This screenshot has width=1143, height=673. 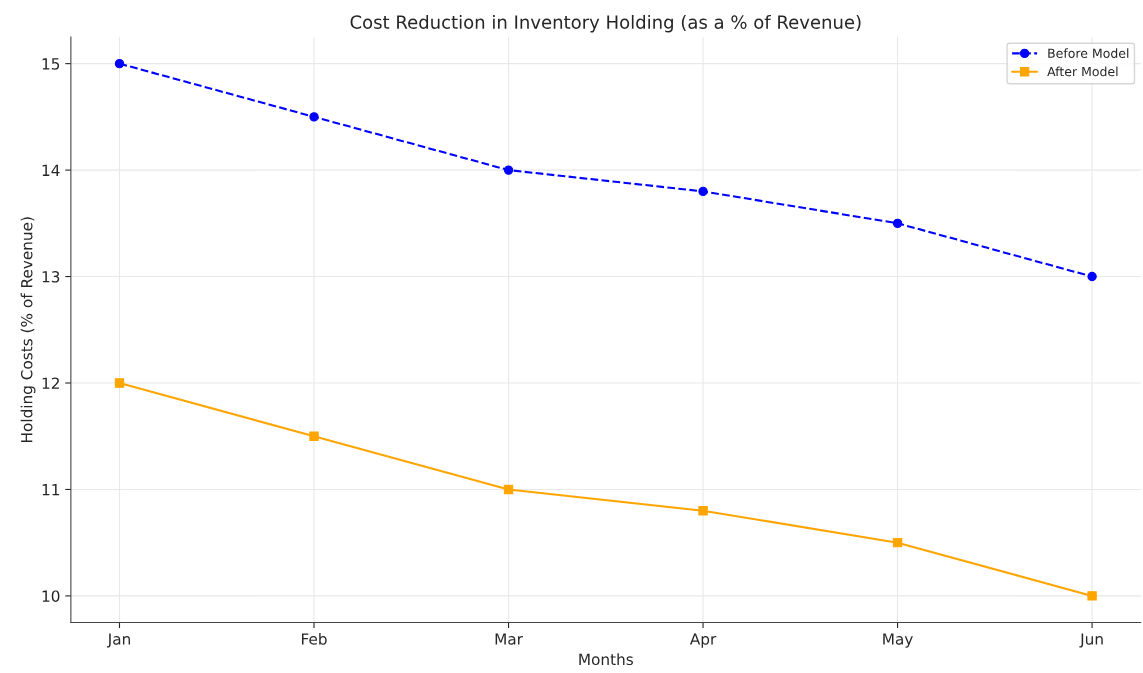 I want to click on chart-title: Cost Reduction in Inventory Holding (as a % of Revenue), so click(x=605, y=23).